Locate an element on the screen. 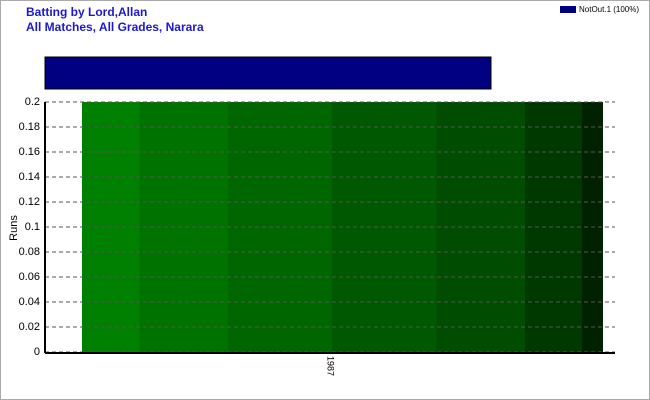  y-tick-label: 0.08 is located at coordinates (29, 252).